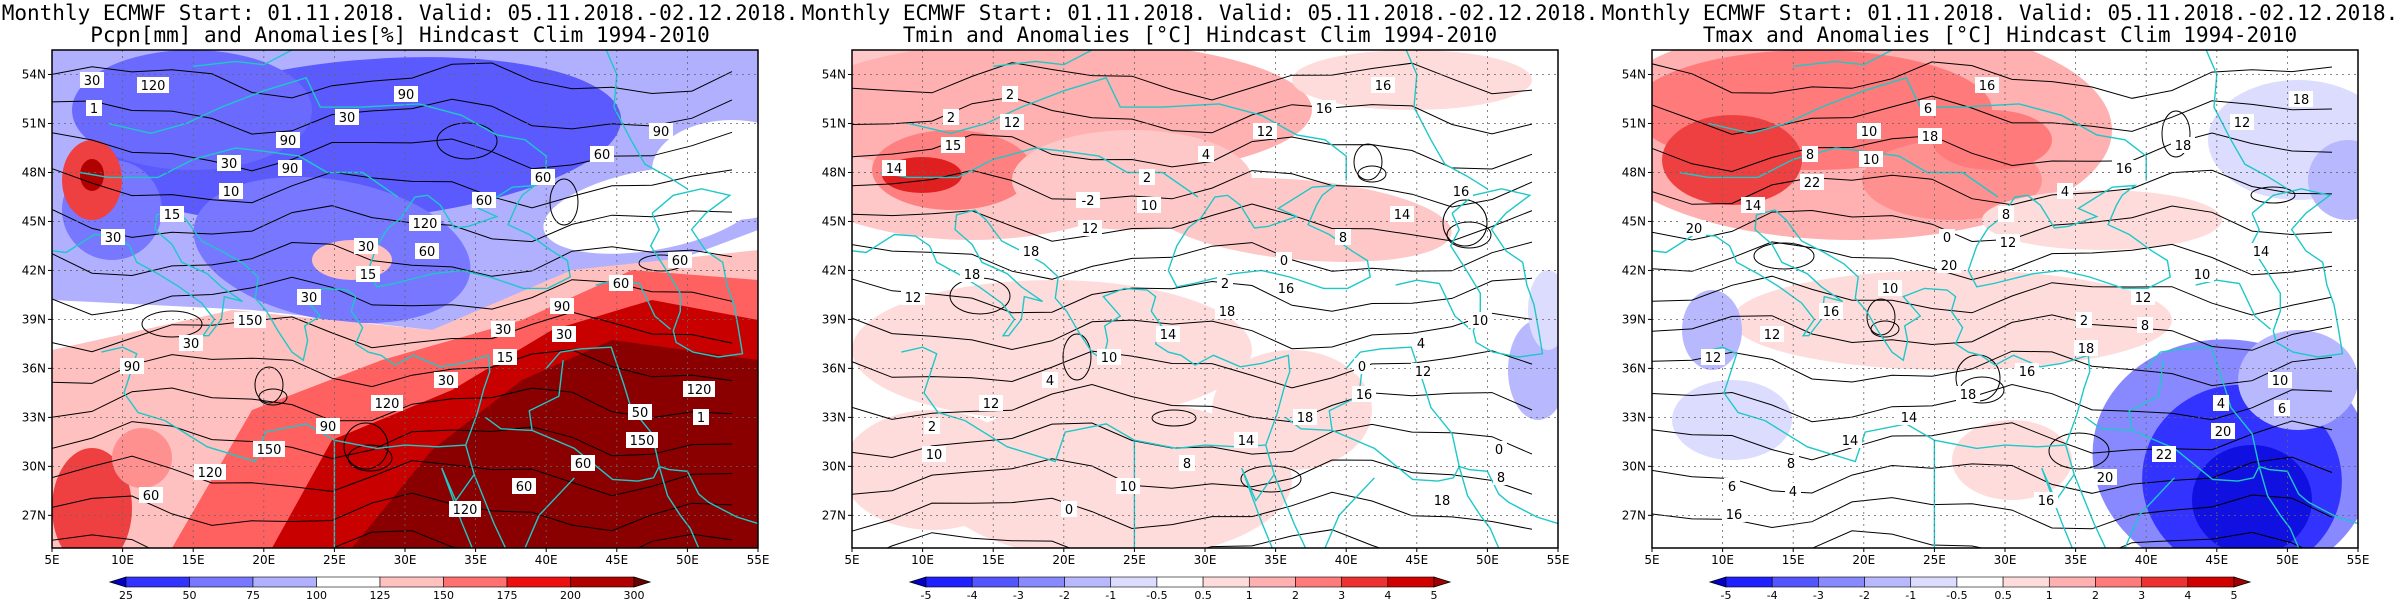 The height and width of the screenshot is (600, 2400). I want to click on lat-tick-label: 42N, so click(34, 270).